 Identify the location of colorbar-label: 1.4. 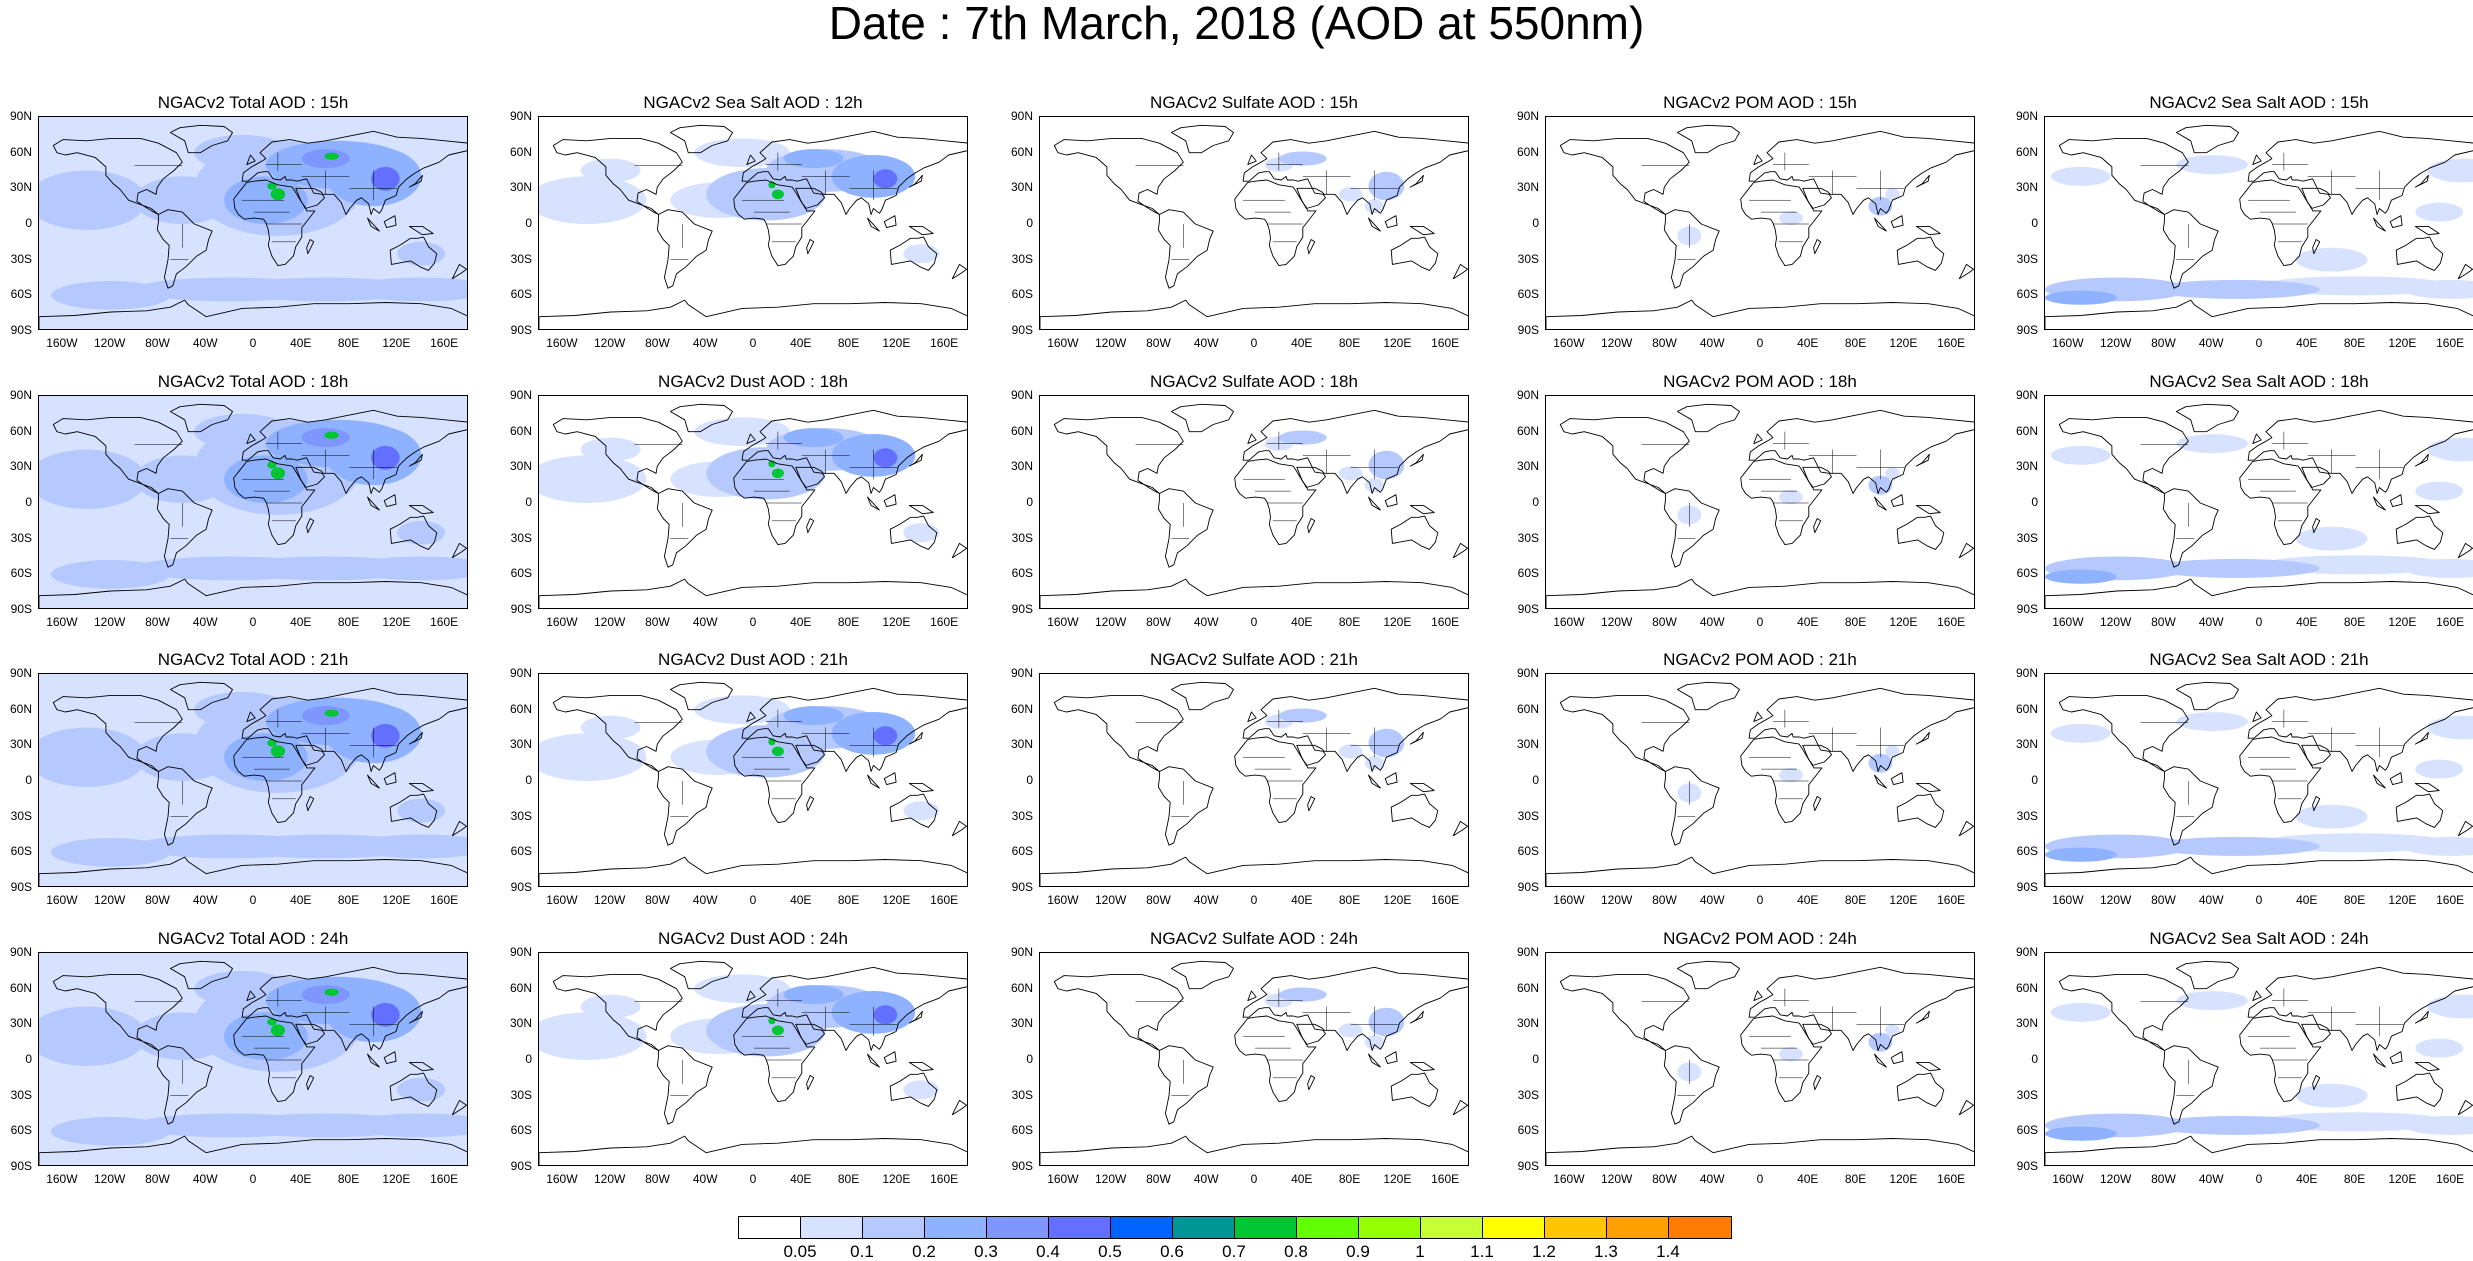
(1668, 1251).